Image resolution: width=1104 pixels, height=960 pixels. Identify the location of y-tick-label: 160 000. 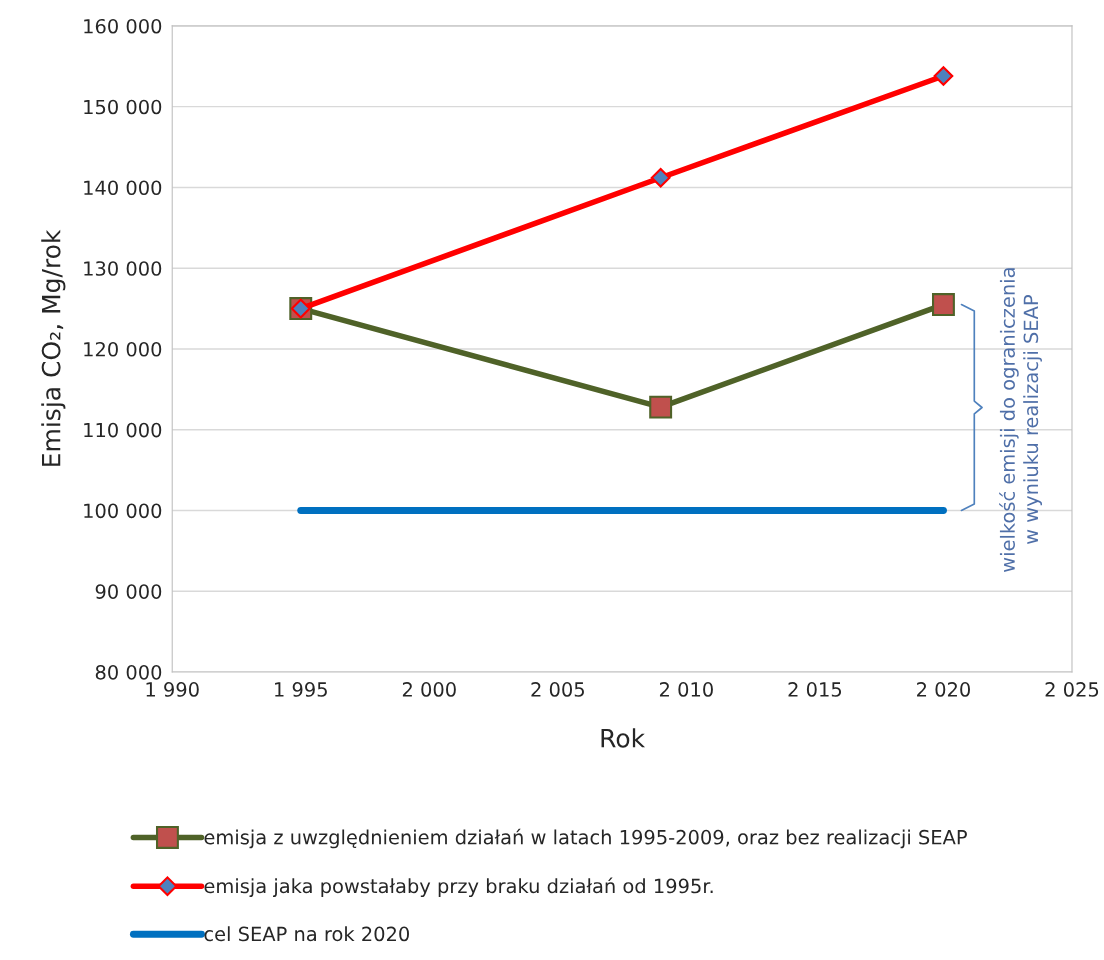
(123, 26).